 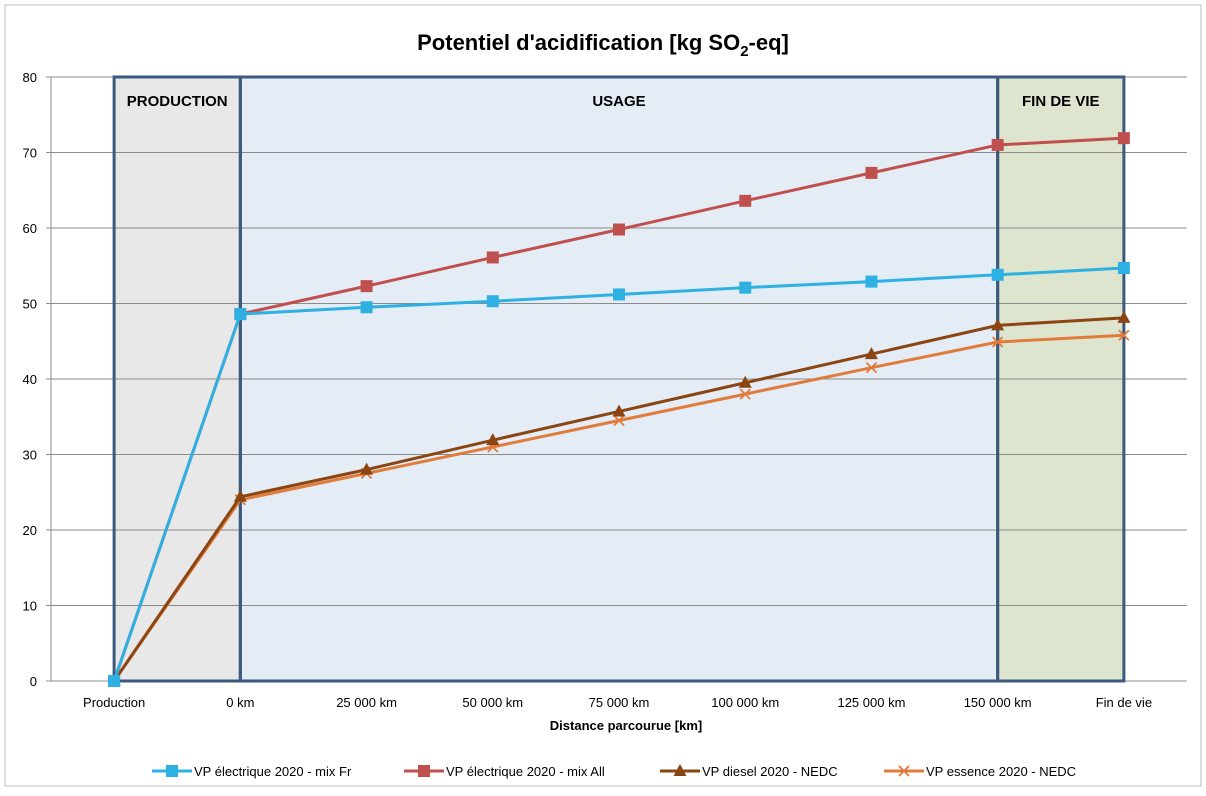 I want to click on legend-item-0: VP électrique 2020 - mix Fr, so click(x=252, y=771).